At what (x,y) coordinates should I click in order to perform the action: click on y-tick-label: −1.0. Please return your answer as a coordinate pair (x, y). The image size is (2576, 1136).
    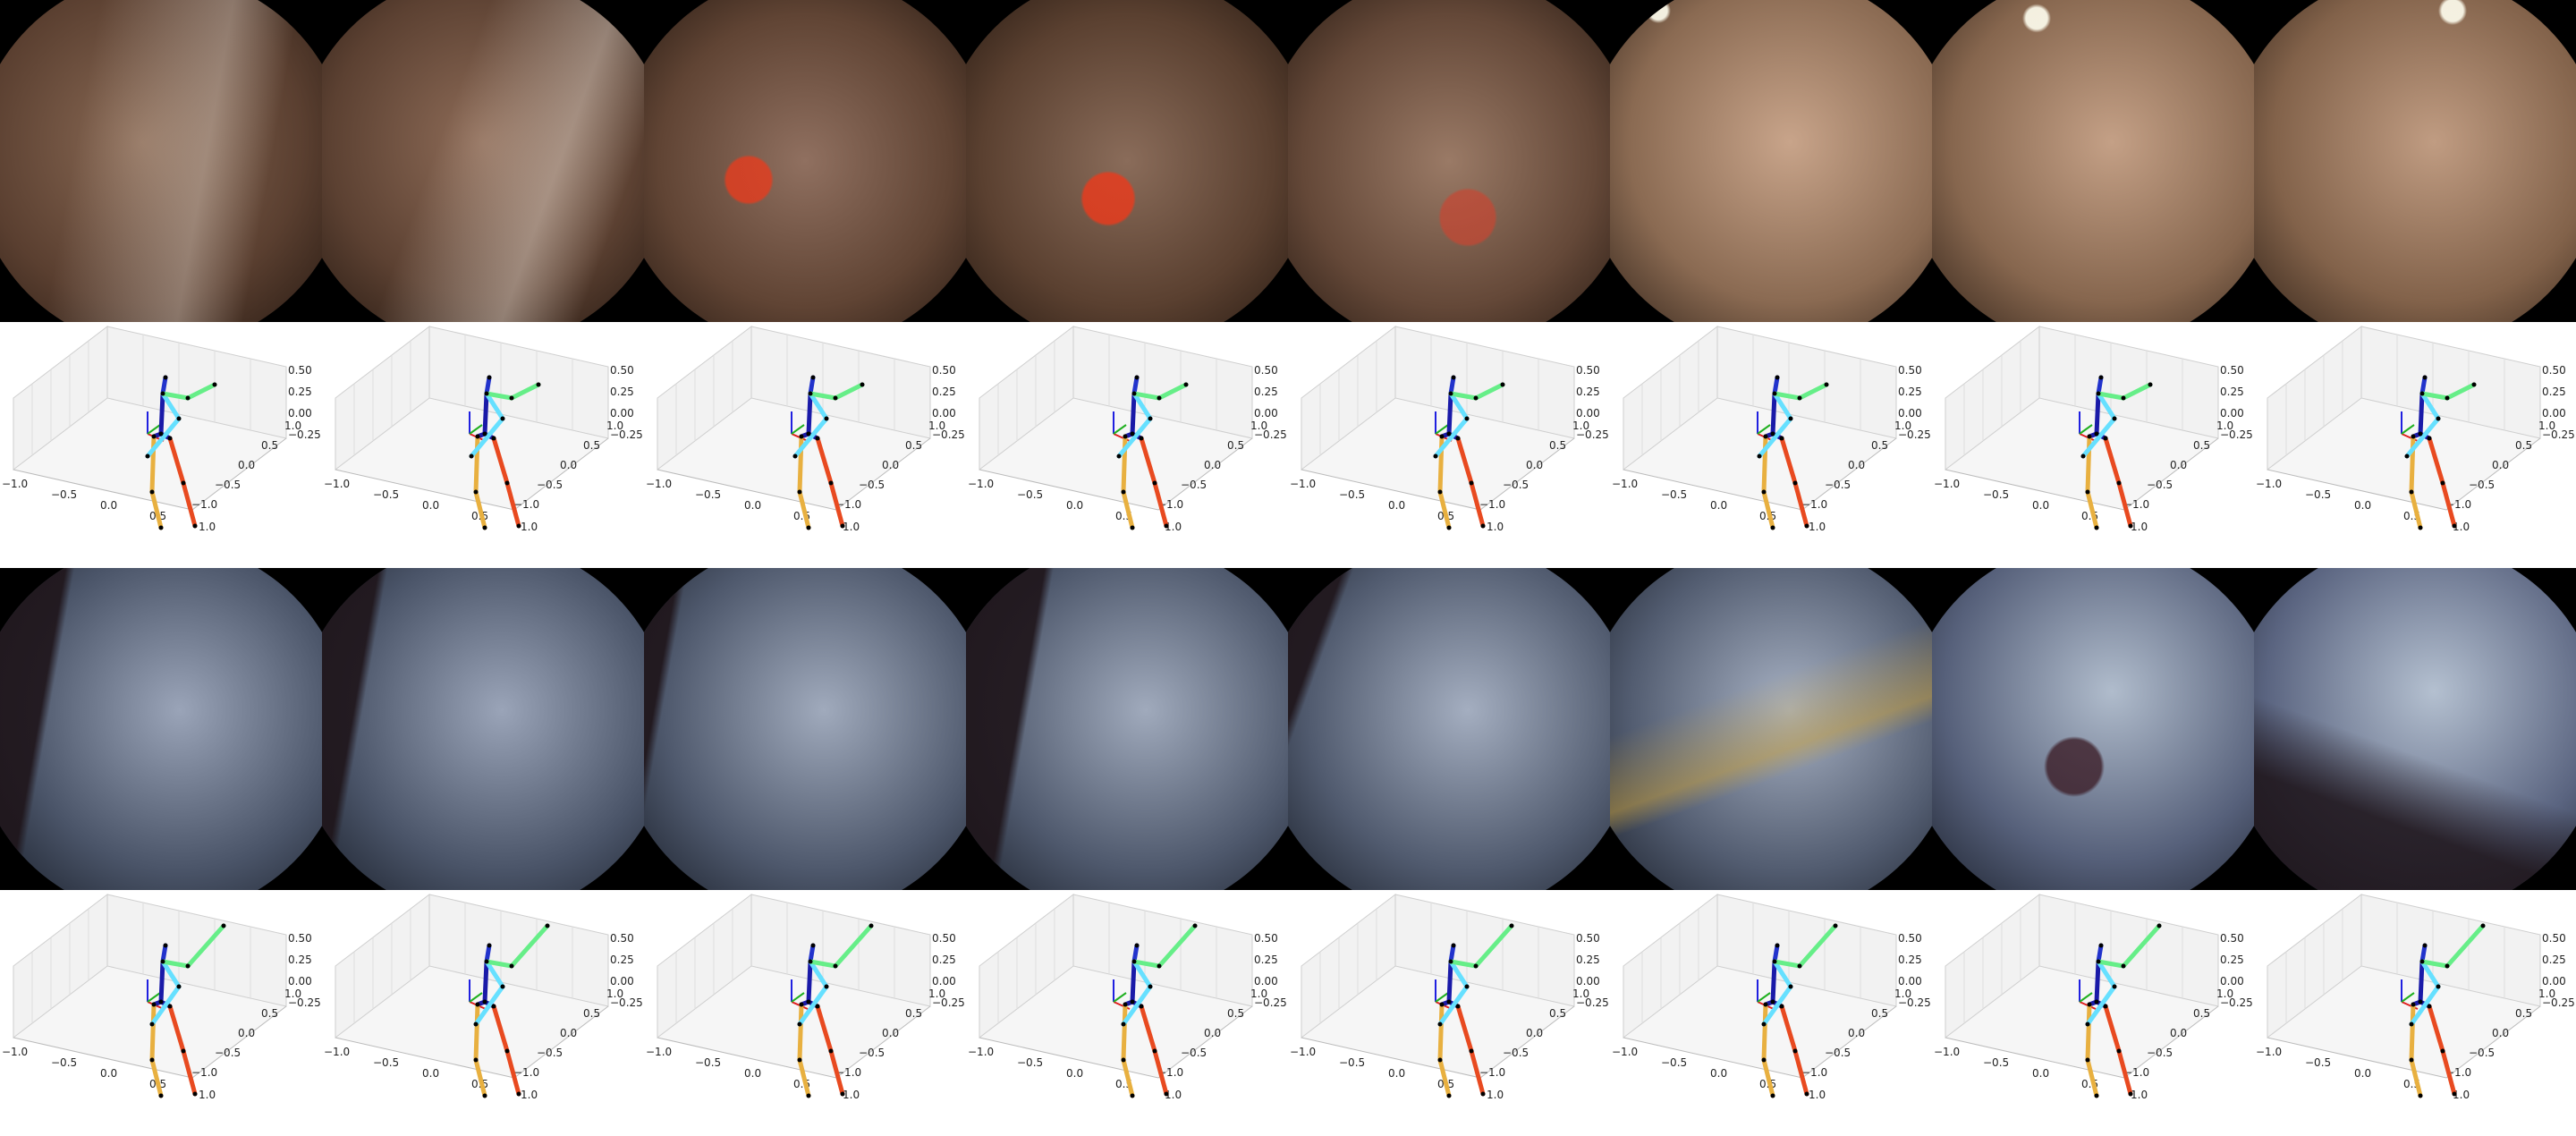
    Looking at the image, I should click on (204, 1072).